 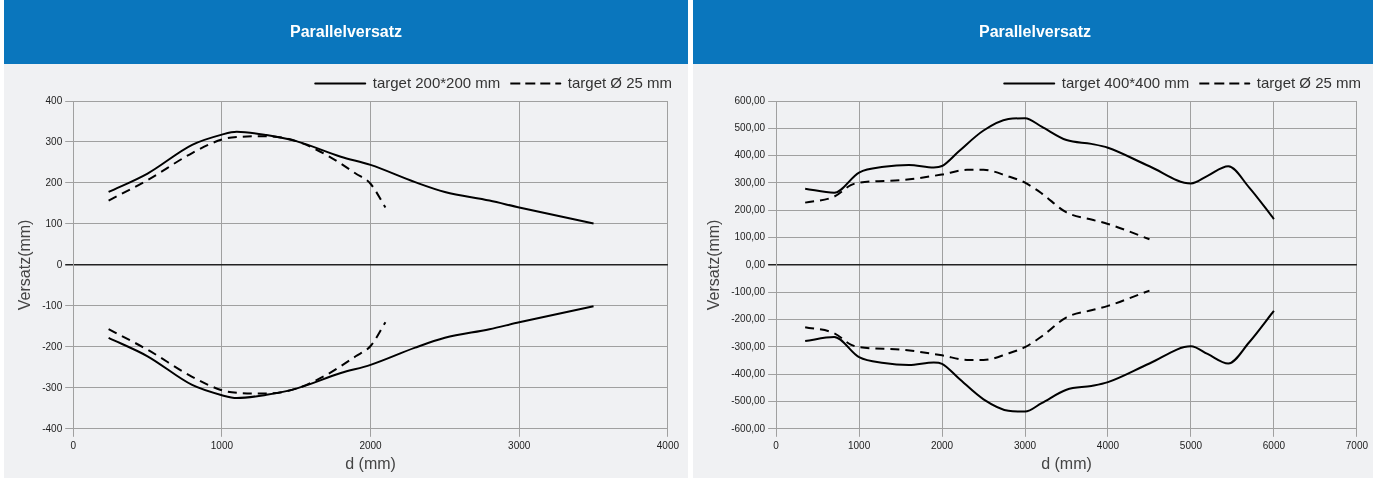 I want to click on y-tick-label: 400, so click(x=54, y=100).